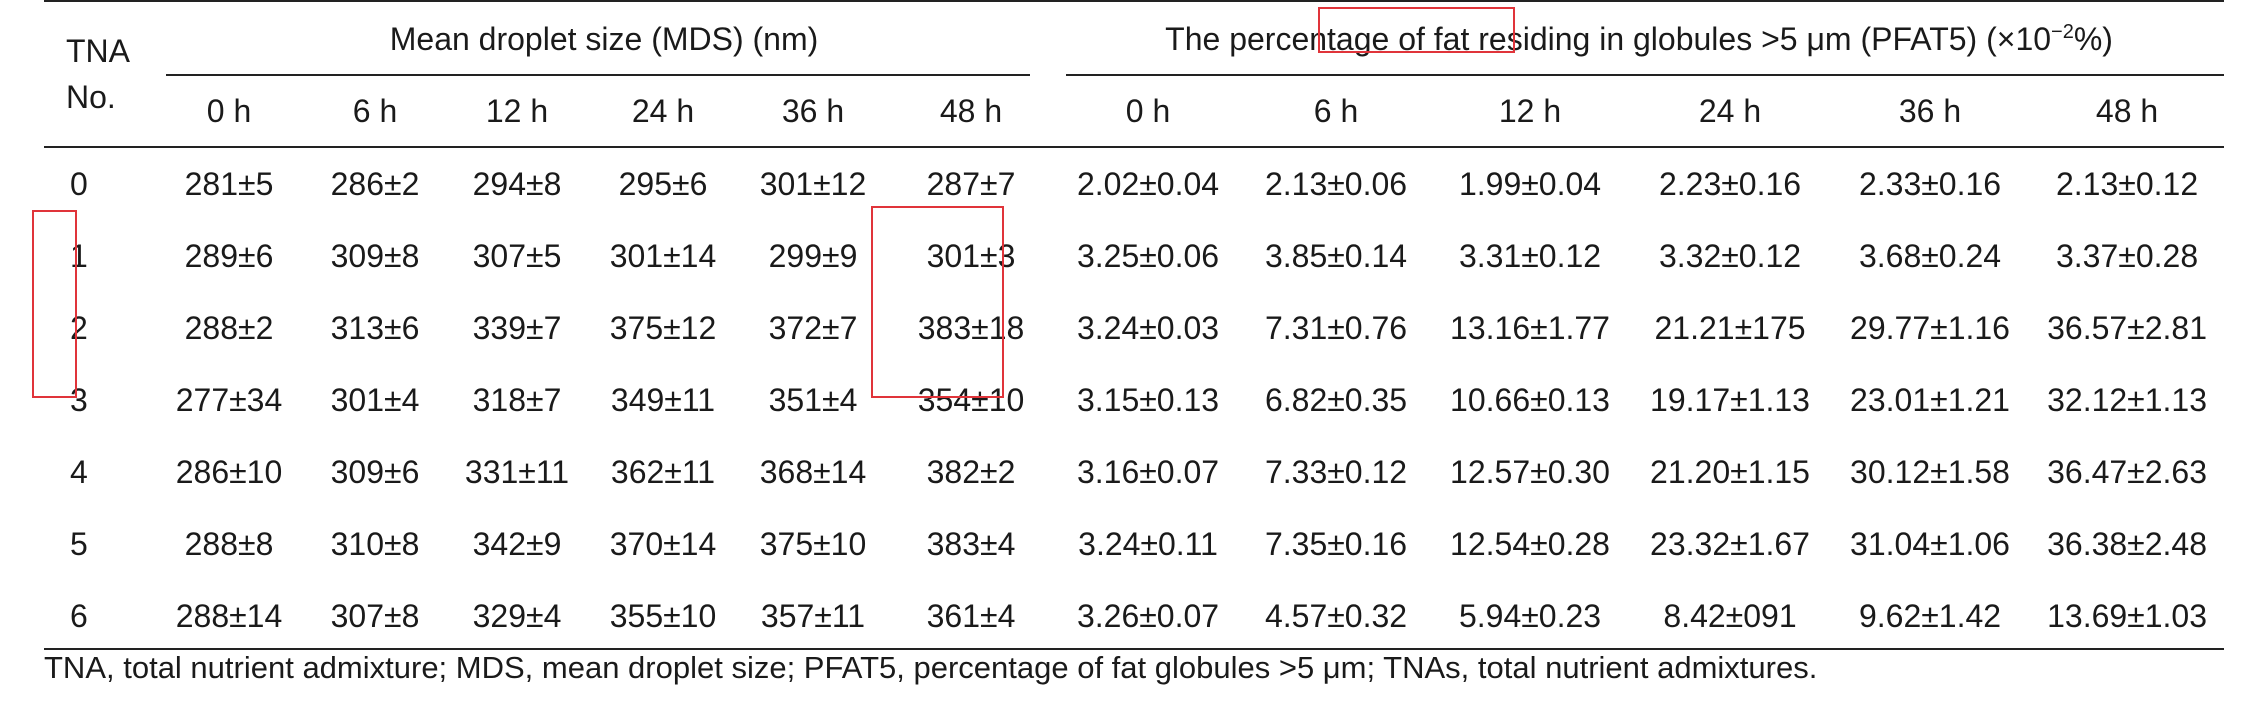 This screenshot has width=2242, height=727. I want to click on mds-value-cell: 372±7, so click(813, 327).